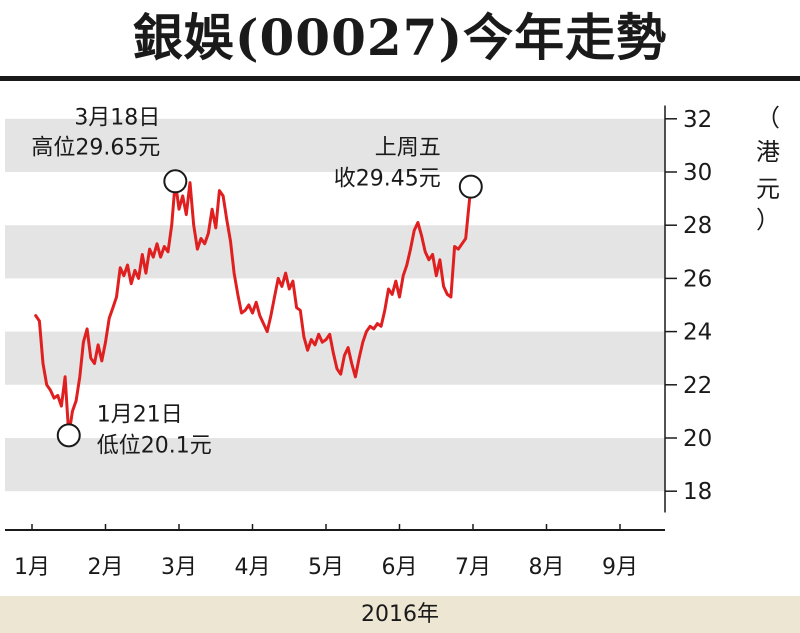 The width and height of the screenshot is (800, 633). Describe the element at coordinates (326, 567) in the screenshot. I see `x-tick-label: 5月` at that location.